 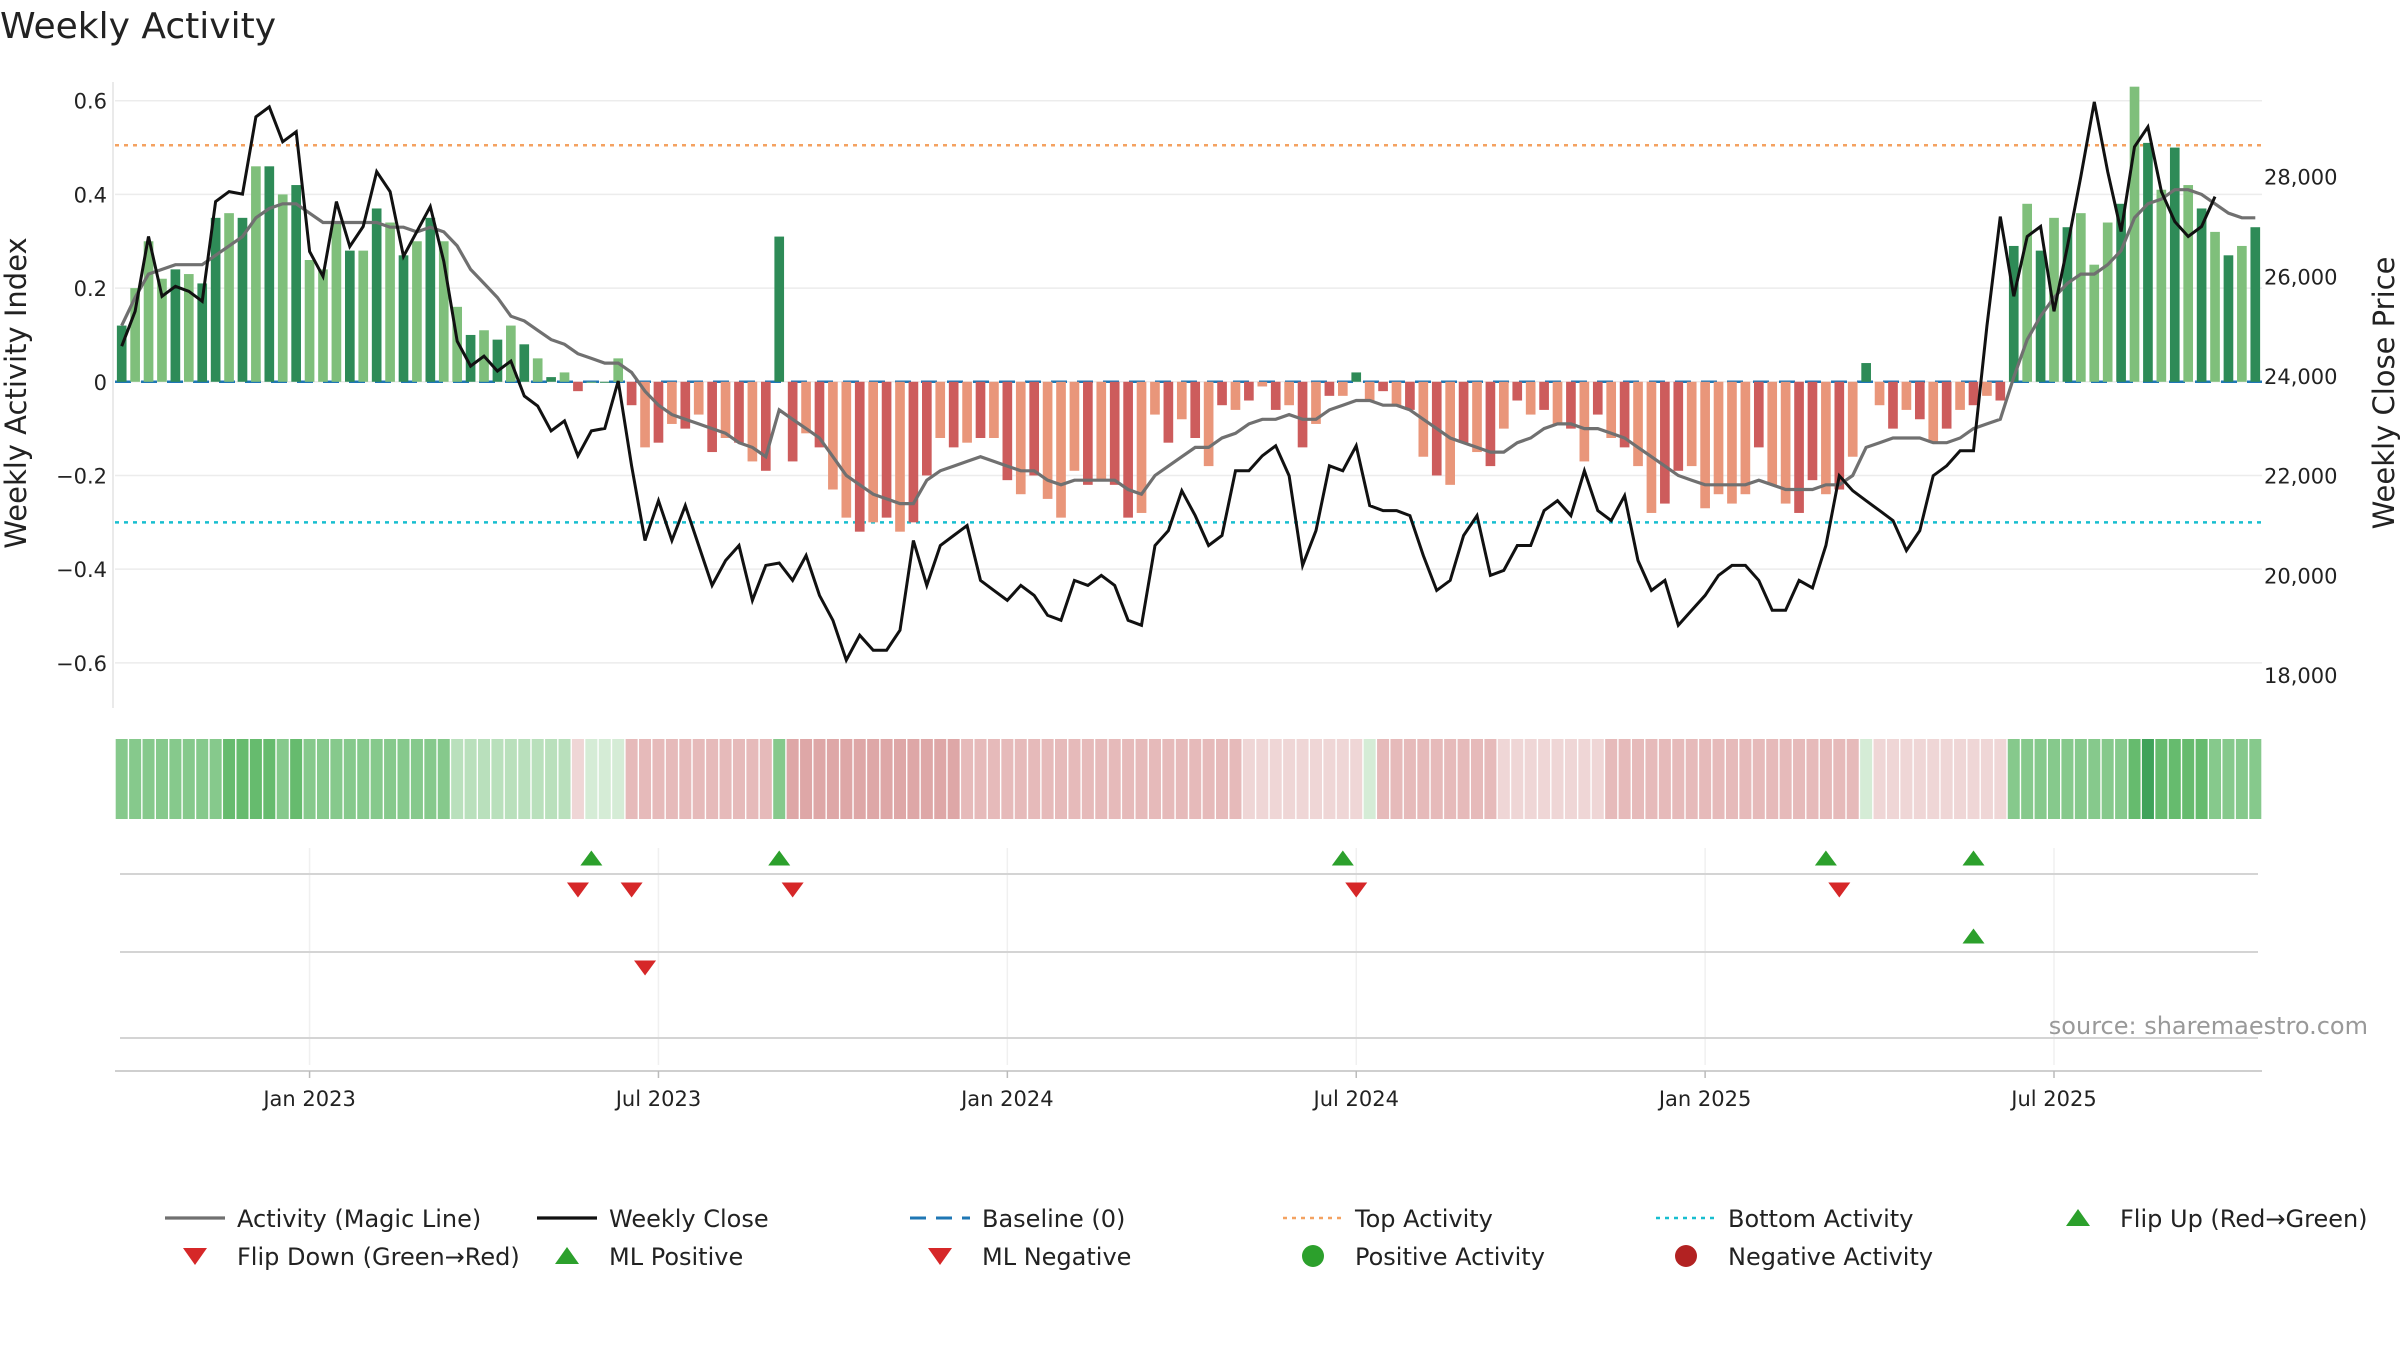 What do you see at coordinates (1973, 936) in the screenshot?
I see `ml-up-marker` at bounding box center [1973, 936].